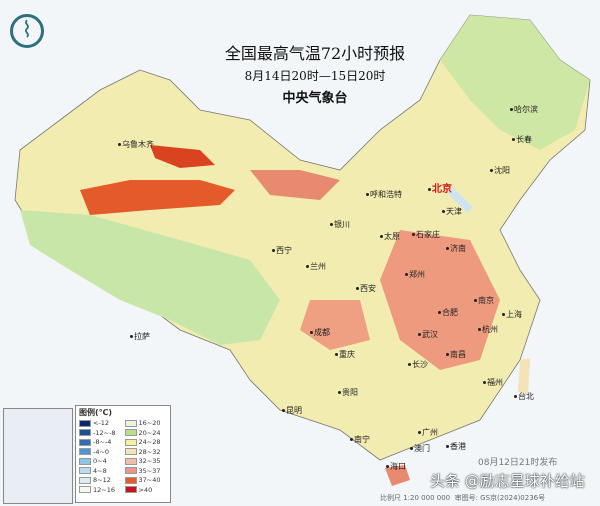 The width and height of the screenshot is (600, 506). Describe the element at coordinates (150, 277) in the screenshot. I see `plateau-cool-region` at that location.